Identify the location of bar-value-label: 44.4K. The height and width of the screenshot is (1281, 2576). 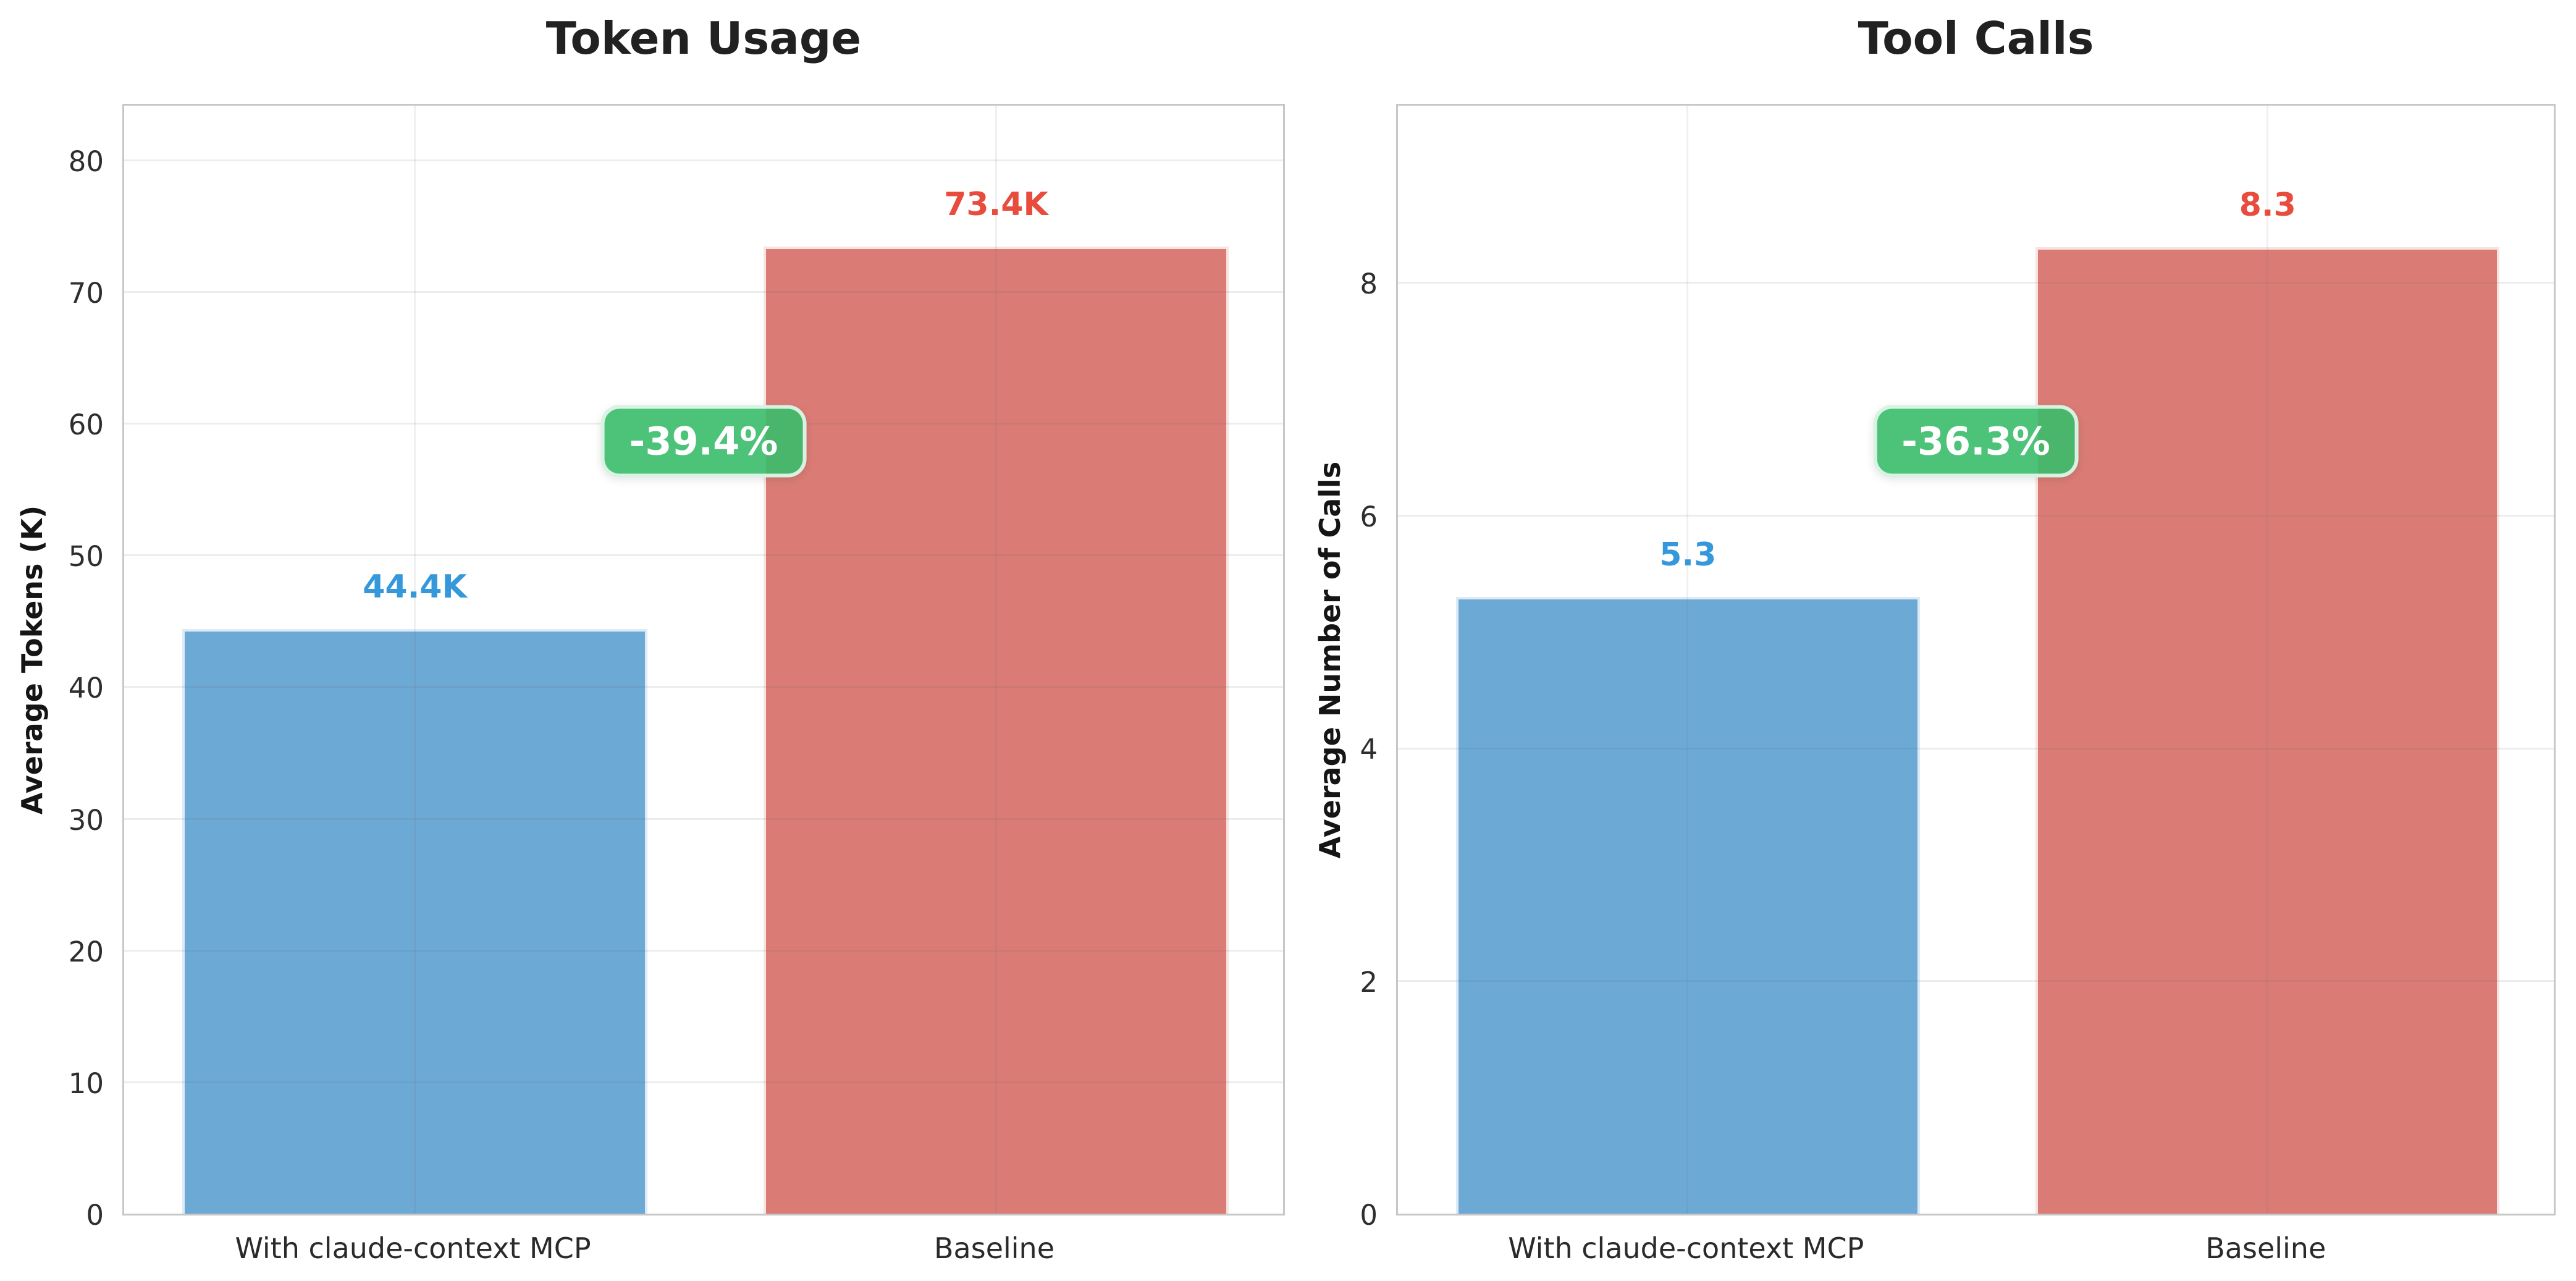
(415, 587).